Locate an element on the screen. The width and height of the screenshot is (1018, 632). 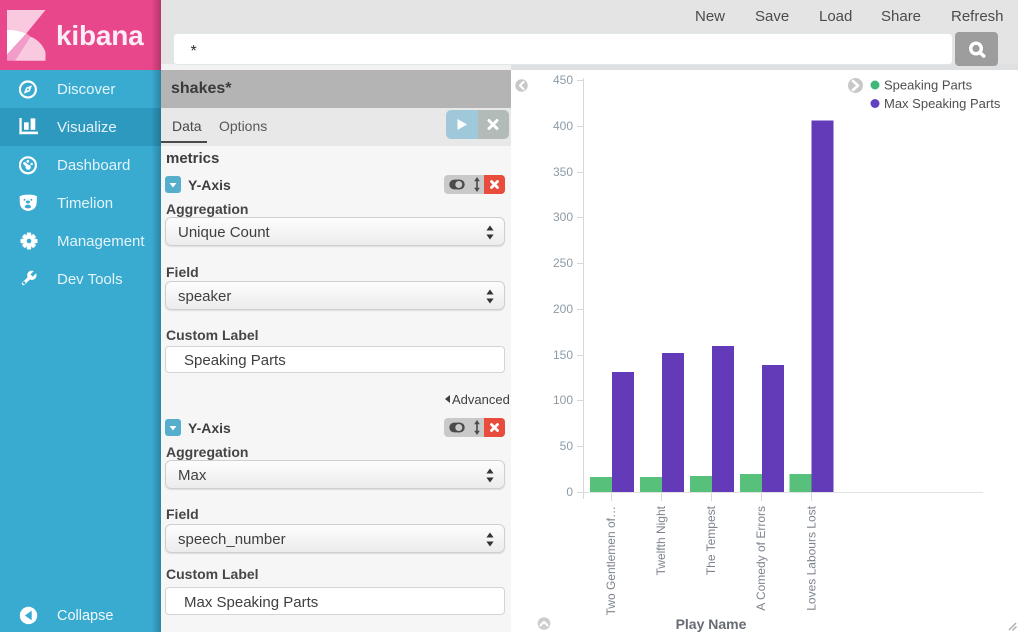
svg-text: A Comedy of Errors is located at coordinates (761, 558).